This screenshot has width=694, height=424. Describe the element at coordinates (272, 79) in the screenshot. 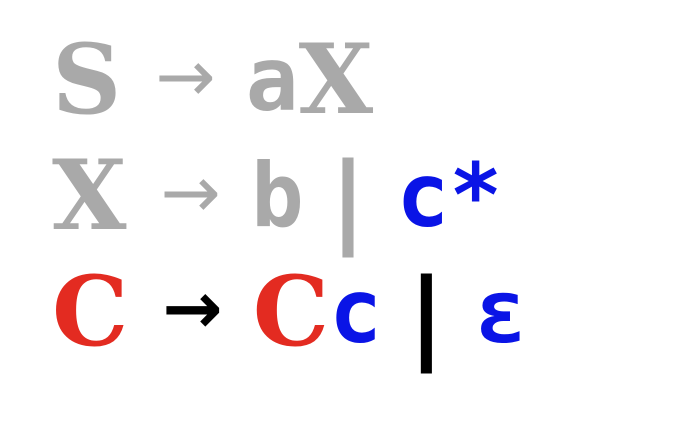

I see `rule-s-rhs-terminal: a` at that location.